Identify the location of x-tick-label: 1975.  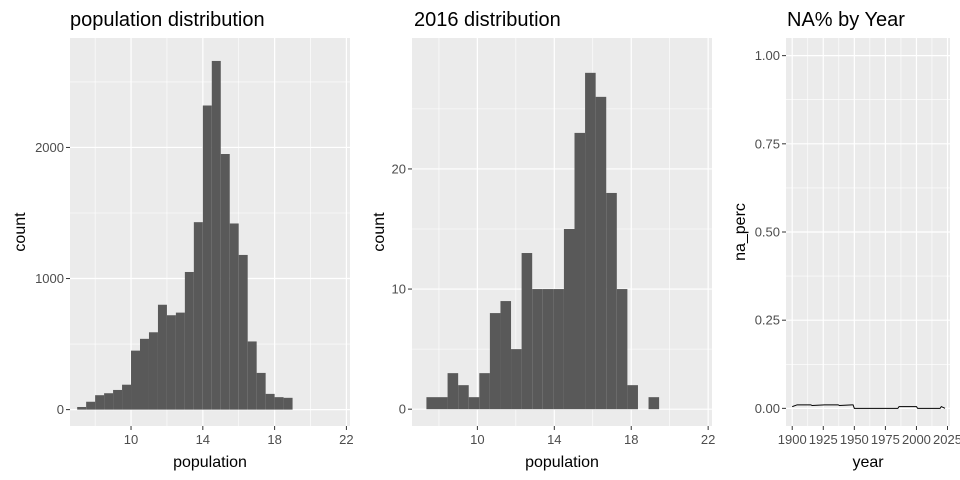
(885, 439).